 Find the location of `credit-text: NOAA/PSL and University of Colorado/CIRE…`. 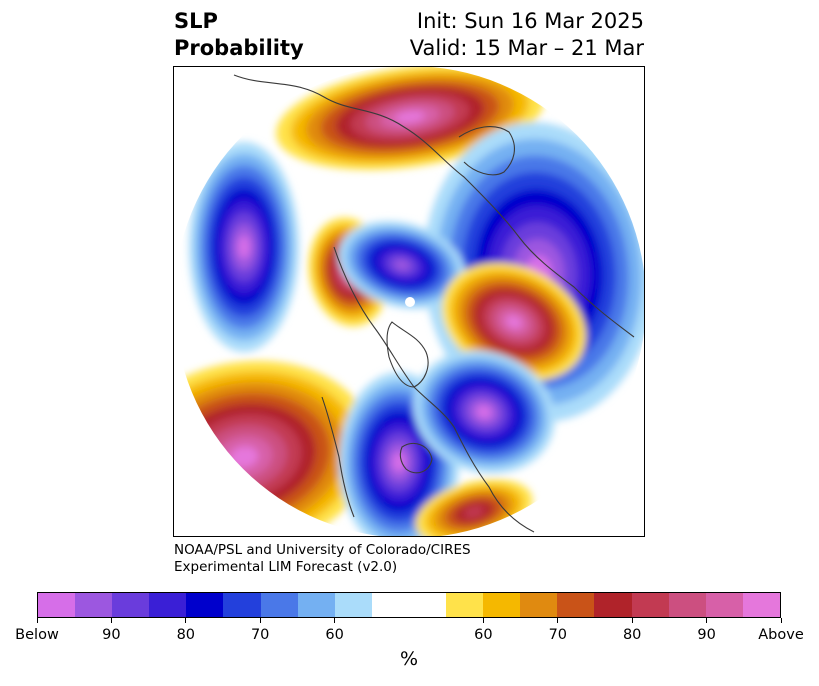

credit-text: NOAA/PSL and University of Colorado/CIRE… is located at coordinates (322, 559).